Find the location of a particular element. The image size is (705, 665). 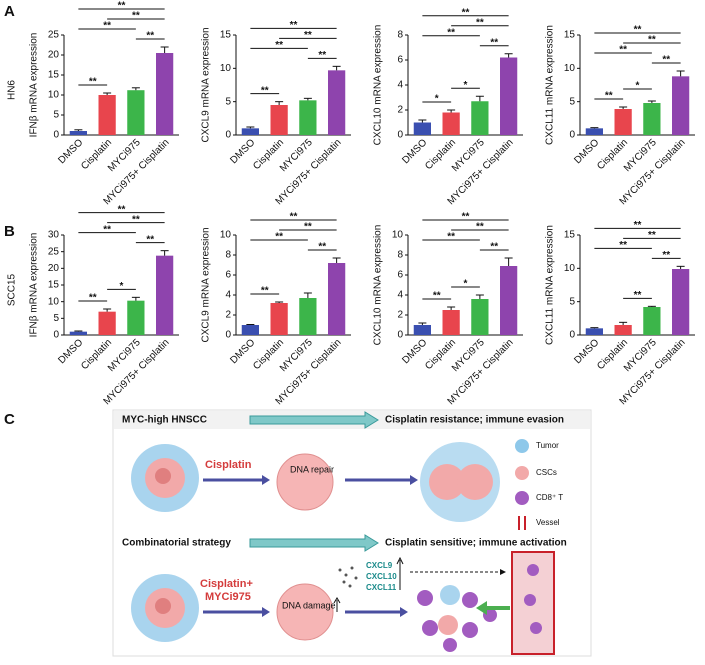

row-label: SCC15 is located at coordinates (12, 289).